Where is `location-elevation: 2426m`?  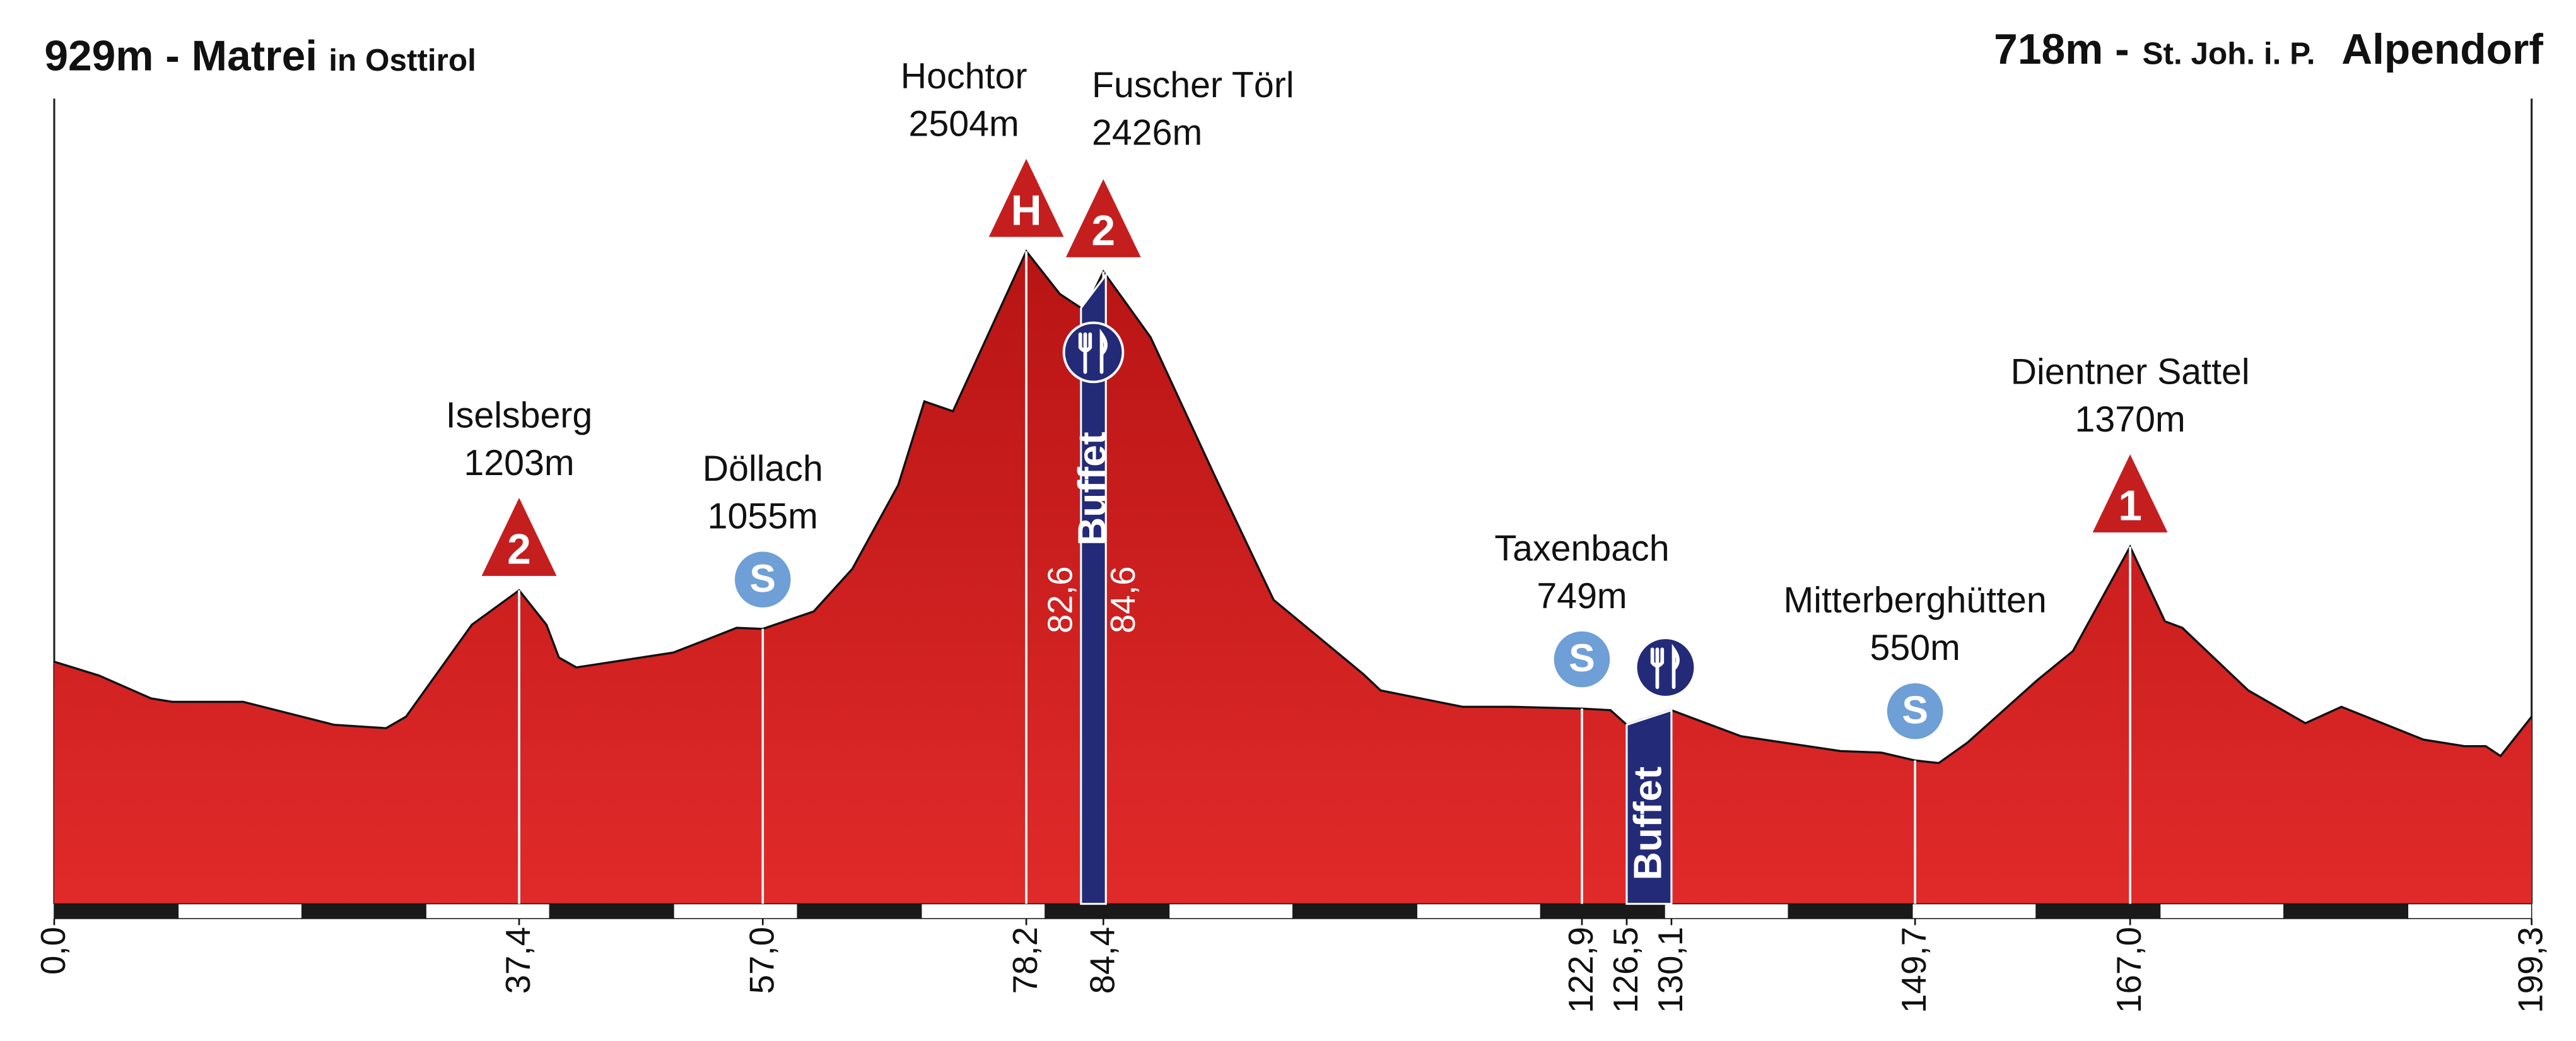
location-elevation: 2426m is located at coordinates (1147, 132).